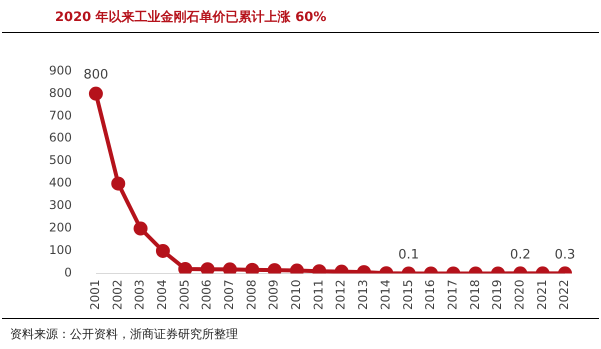  Describe the element at coordinates (60, 70) in the screenshot. I see `y-tick-label: 900` at that location.